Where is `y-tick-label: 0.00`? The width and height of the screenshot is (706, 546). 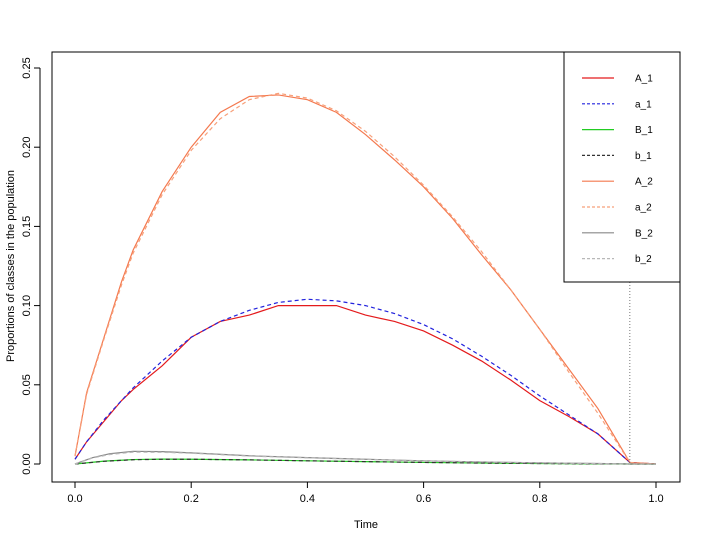 y-tick-label: 0.00 is located at coordinates (27, 463).